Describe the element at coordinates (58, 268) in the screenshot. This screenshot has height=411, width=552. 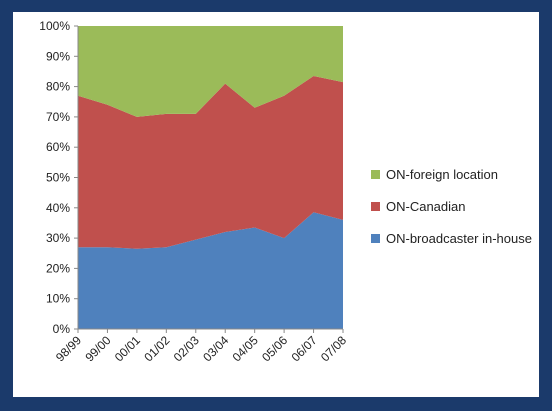
I see `y-tick-label: 20%` at that location.